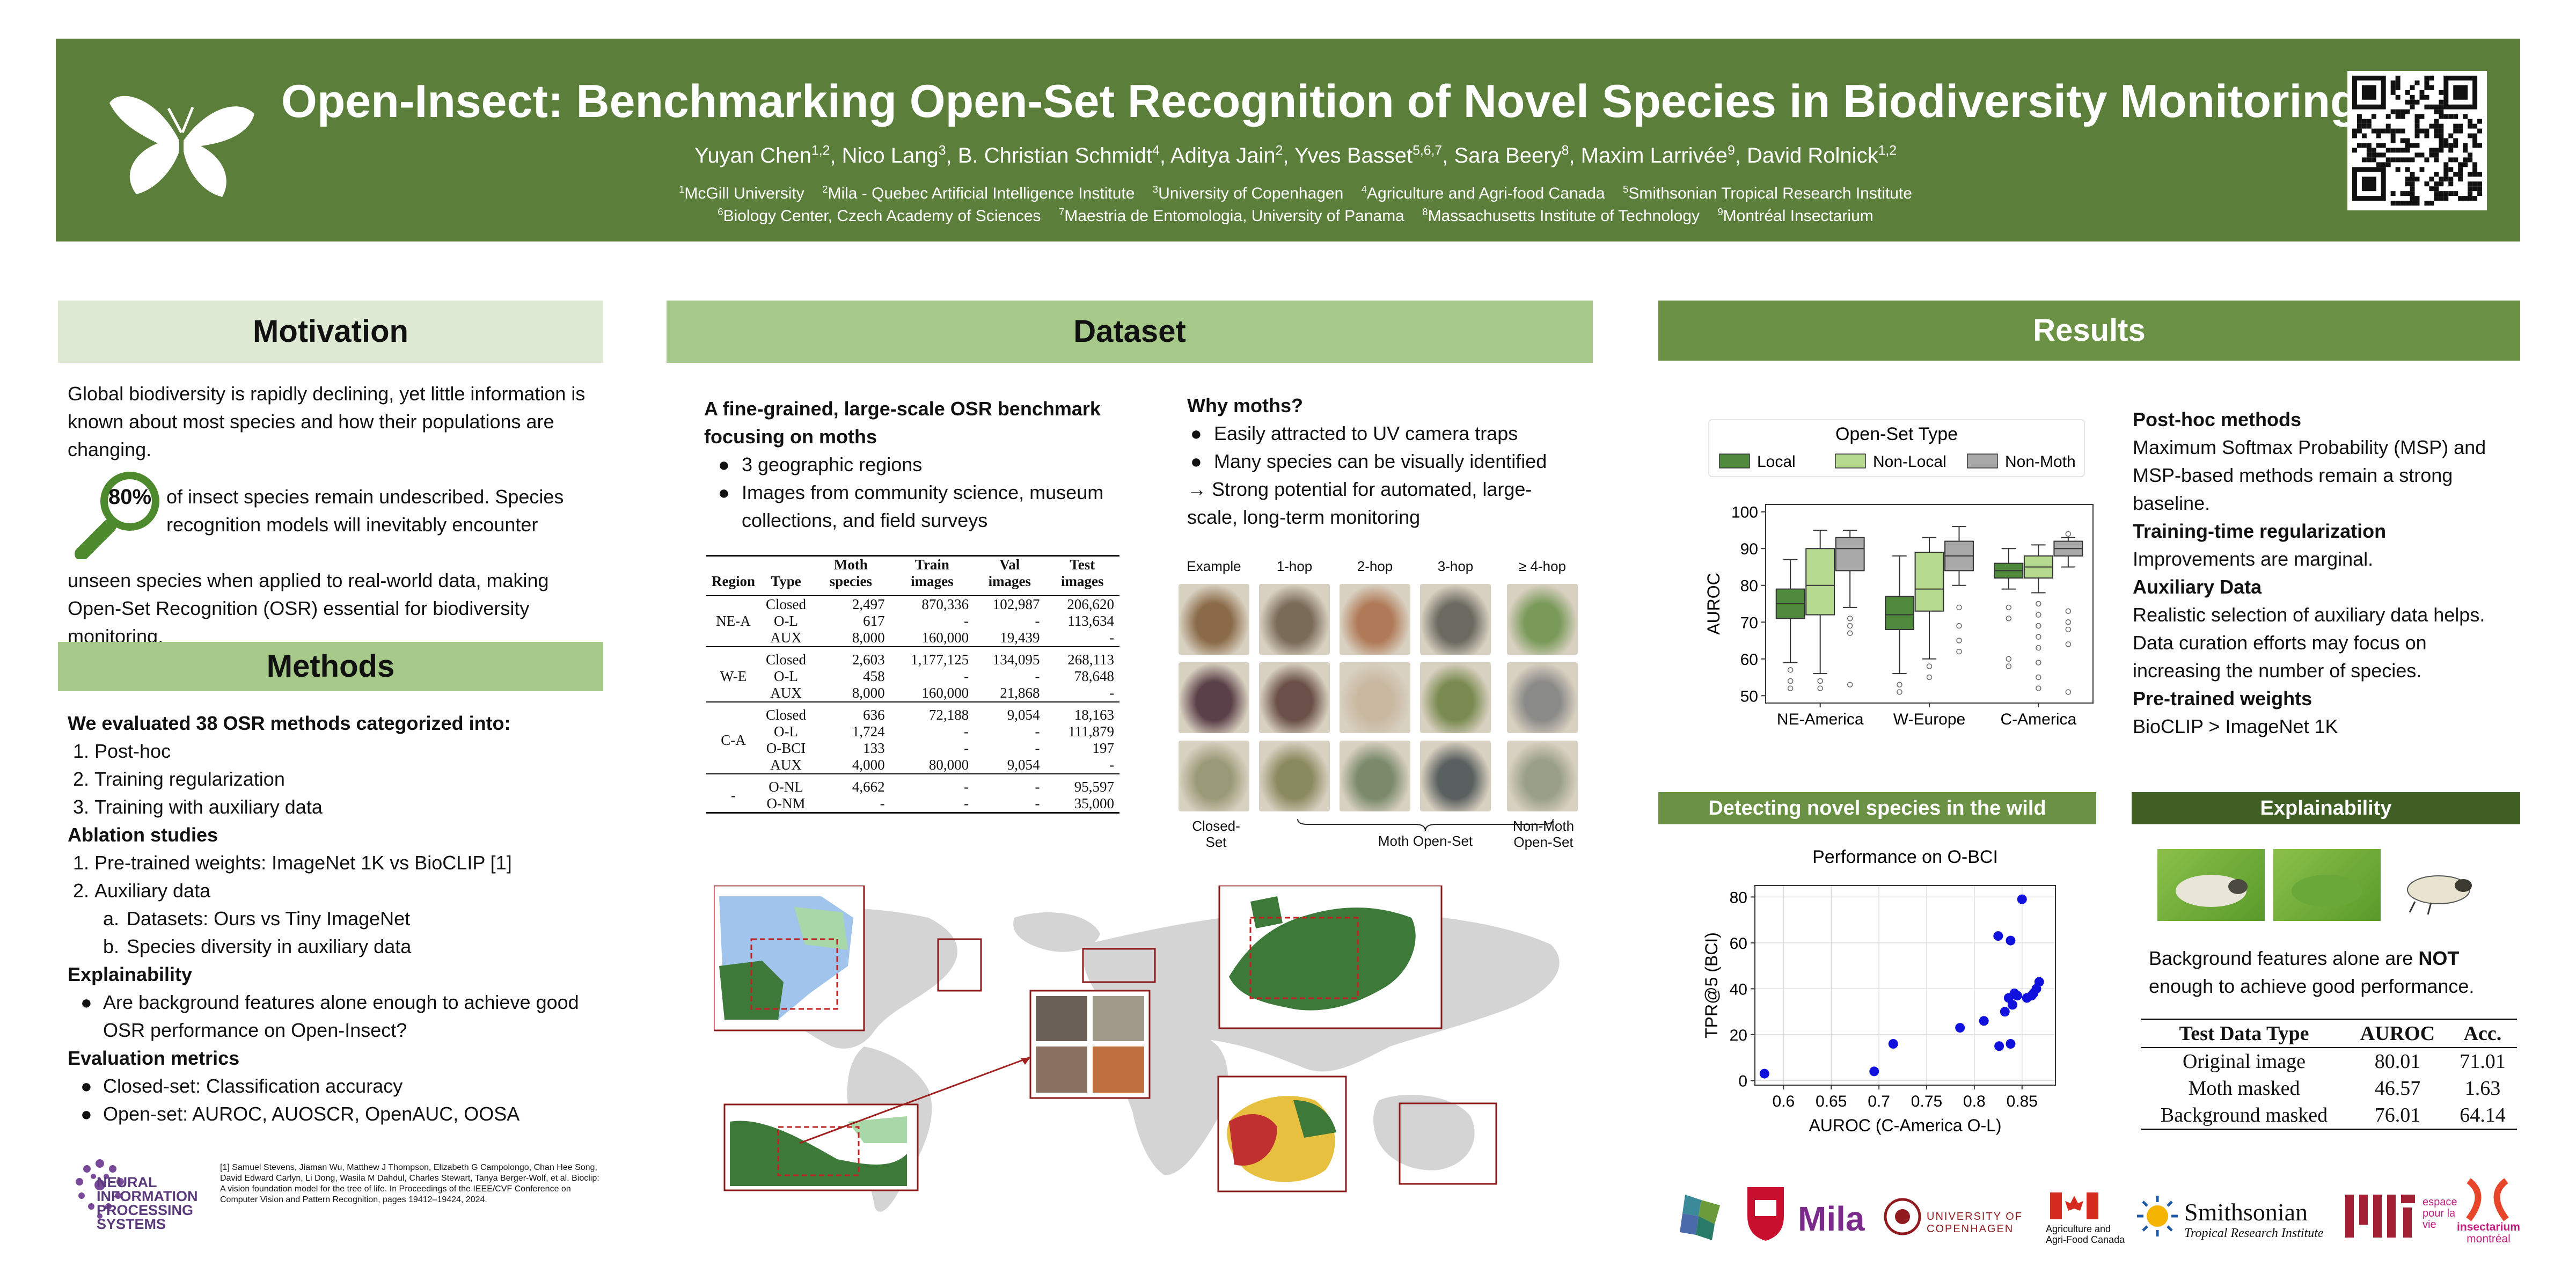 The width and height of the screenshot is (2576, 1288). Describe the element at coordinates (1103, 748) in the screenshot. I see `dataset-table-cell: 197` at that location.